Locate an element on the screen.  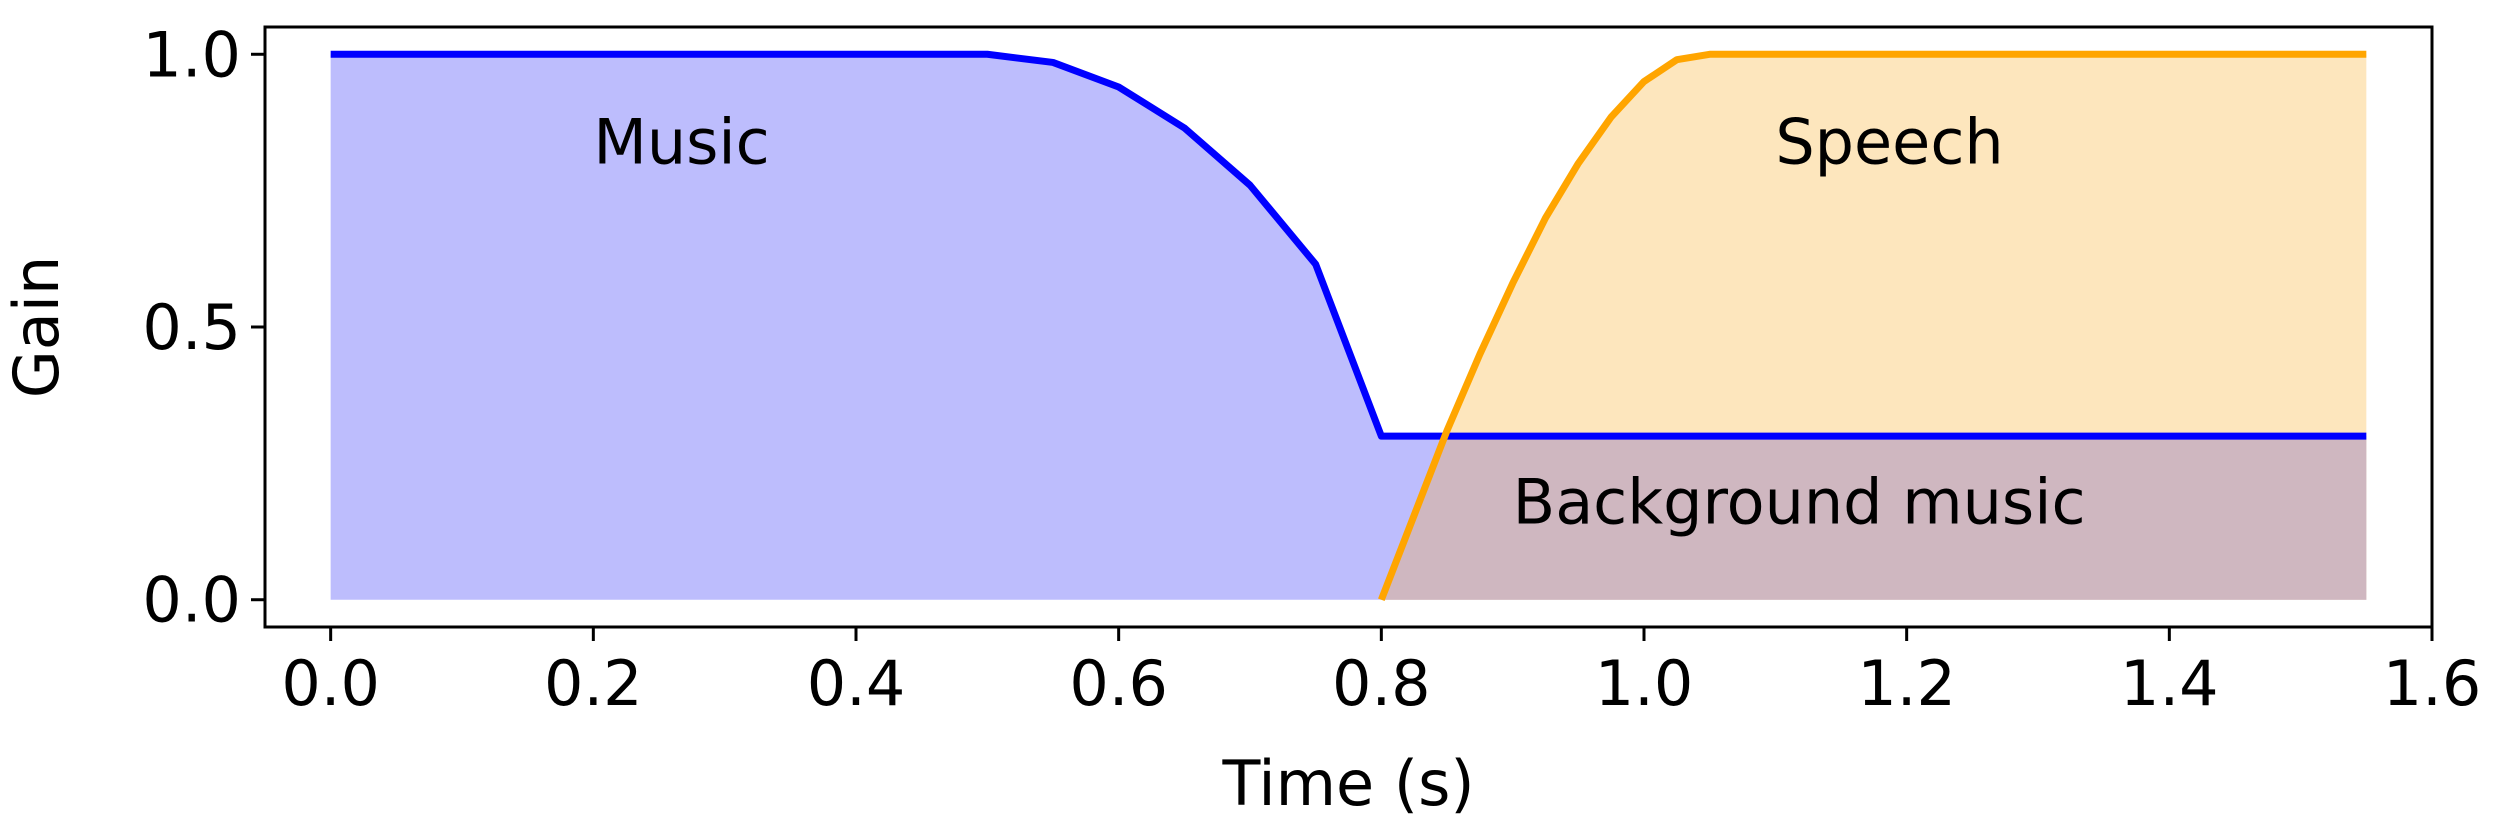
x-tick-label: 1.0 is located at coordinates (1644, 683).